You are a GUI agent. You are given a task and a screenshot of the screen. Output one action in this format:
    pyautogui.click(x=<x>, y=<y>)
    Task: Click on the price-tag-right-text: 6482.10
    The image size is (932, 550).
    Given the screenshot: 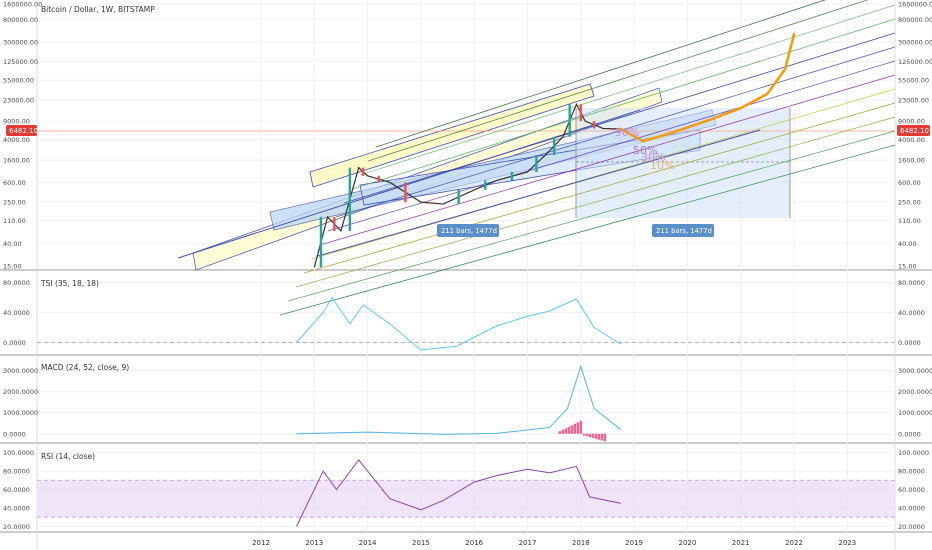 What is the action you would take?
    pyautogui.click(x=914, y=131)
    